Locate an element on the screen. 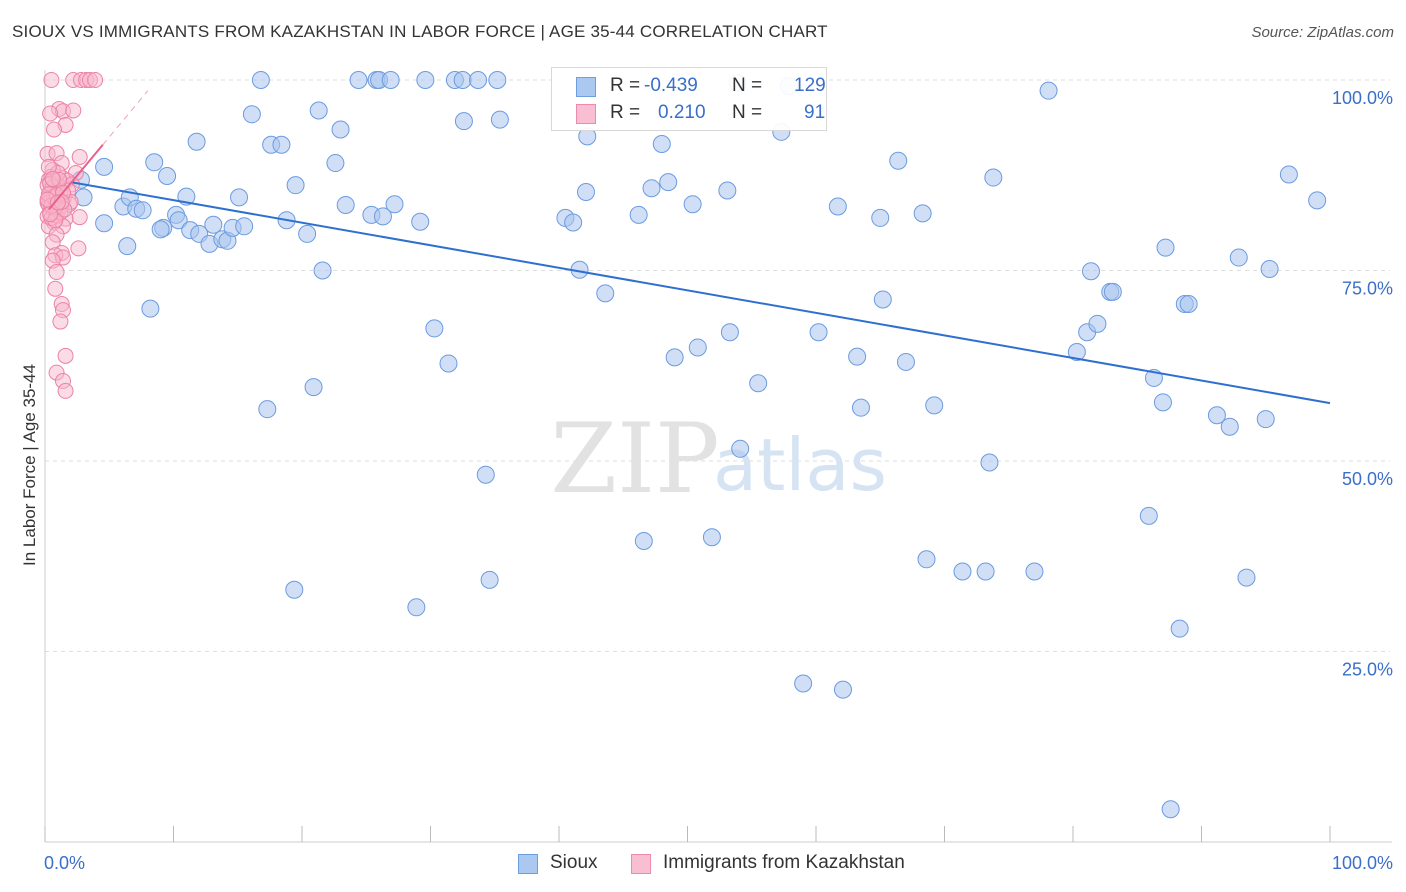 Image resolution: width=1406 pixels, height=892 pixels. y-tick-label: 75.0% is located at coordinates (1367, 289).